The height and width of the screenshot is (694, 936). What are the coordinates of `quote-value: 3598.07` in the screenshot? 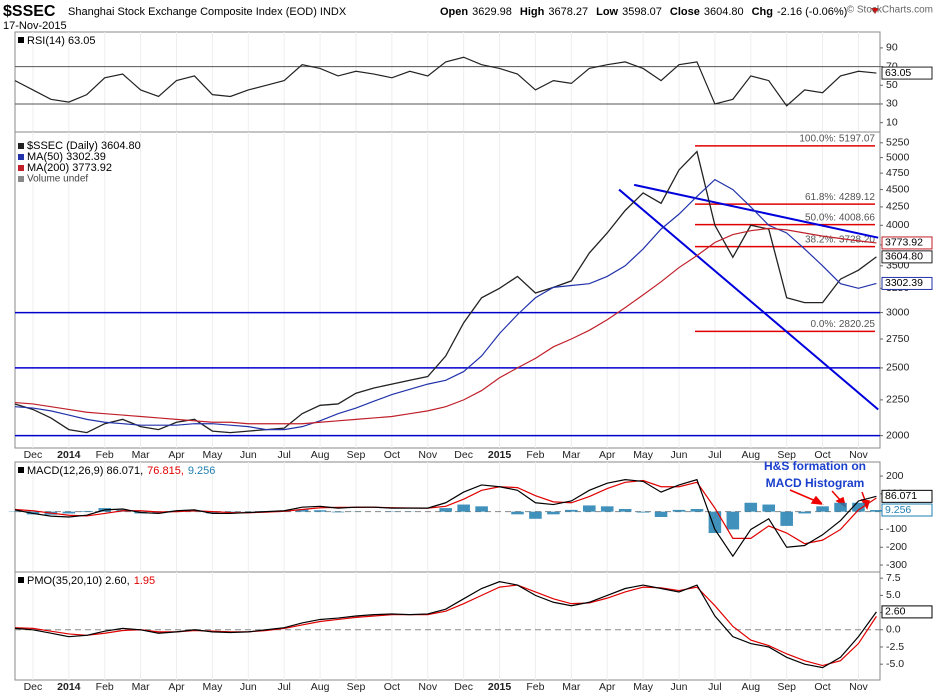 It's located at (642, 12).